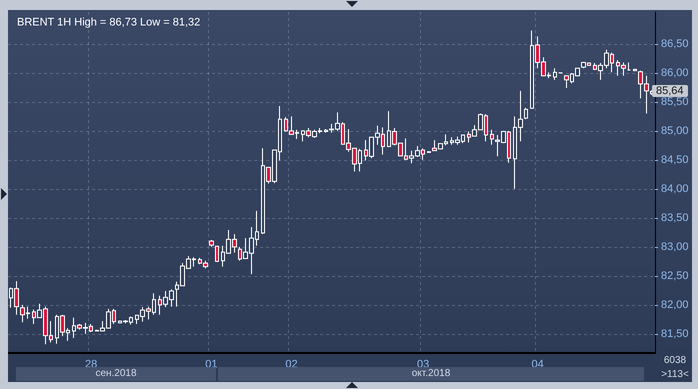  I want to click on text: 6038, so click(675, 361).